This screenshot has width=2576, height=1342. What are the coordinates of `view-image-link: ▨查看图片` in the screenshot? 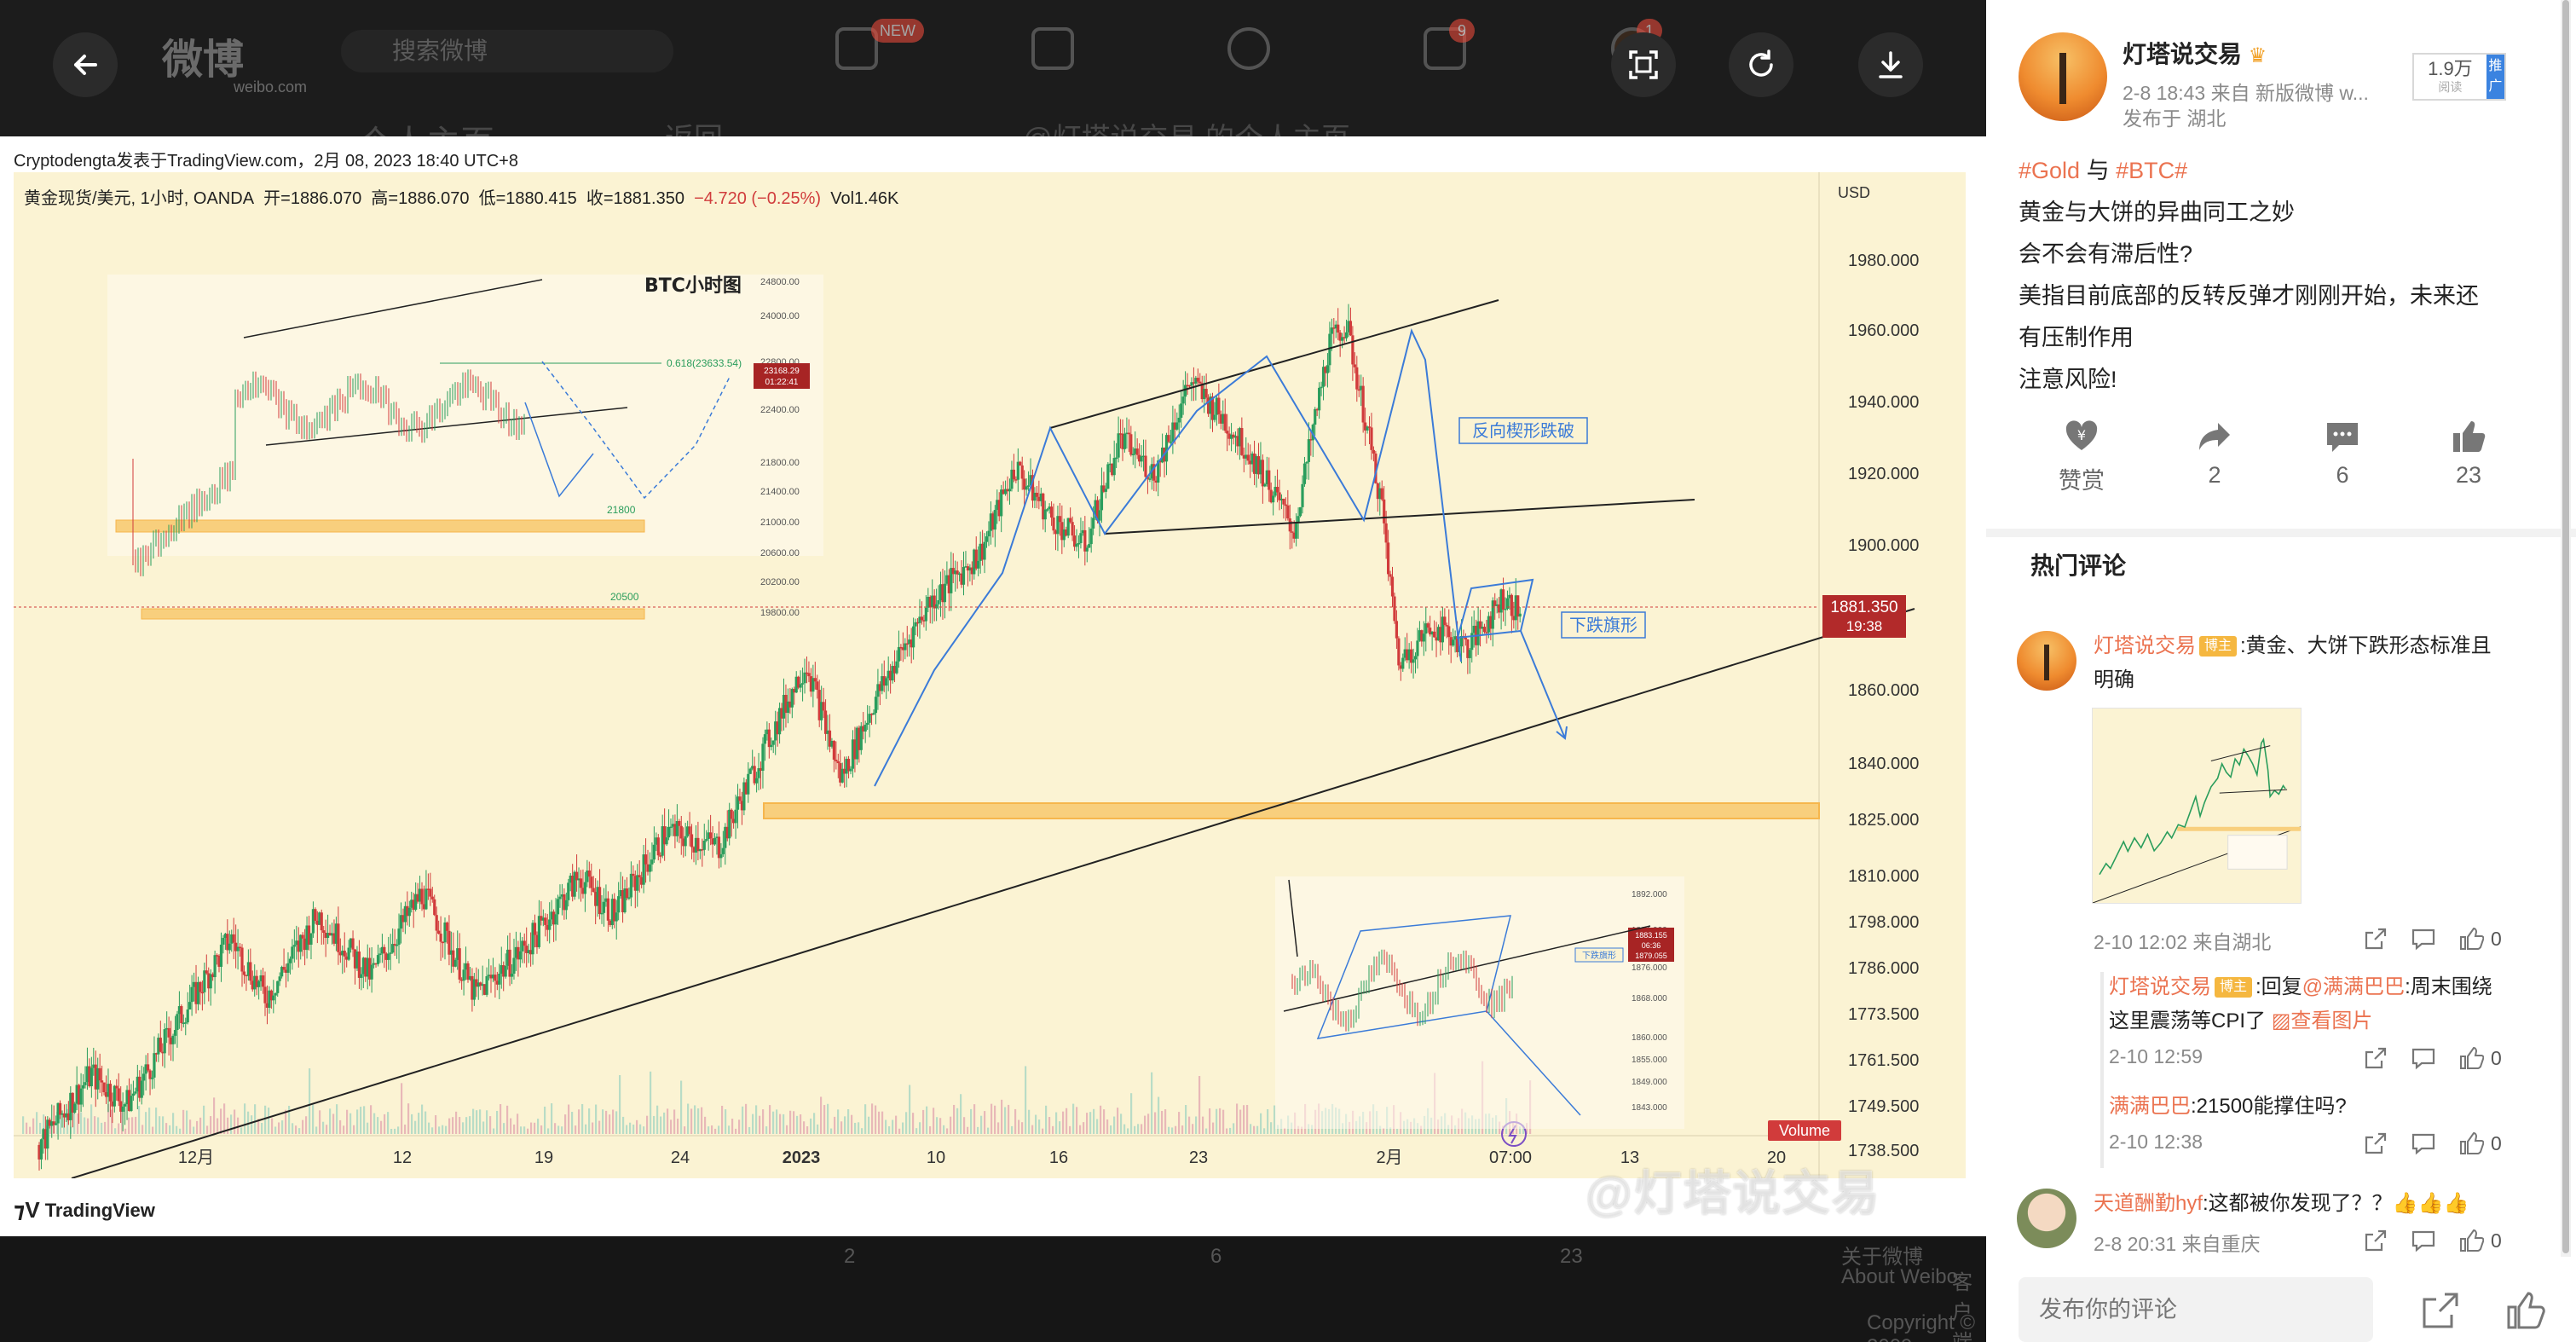 It's located at (2322, 1021).